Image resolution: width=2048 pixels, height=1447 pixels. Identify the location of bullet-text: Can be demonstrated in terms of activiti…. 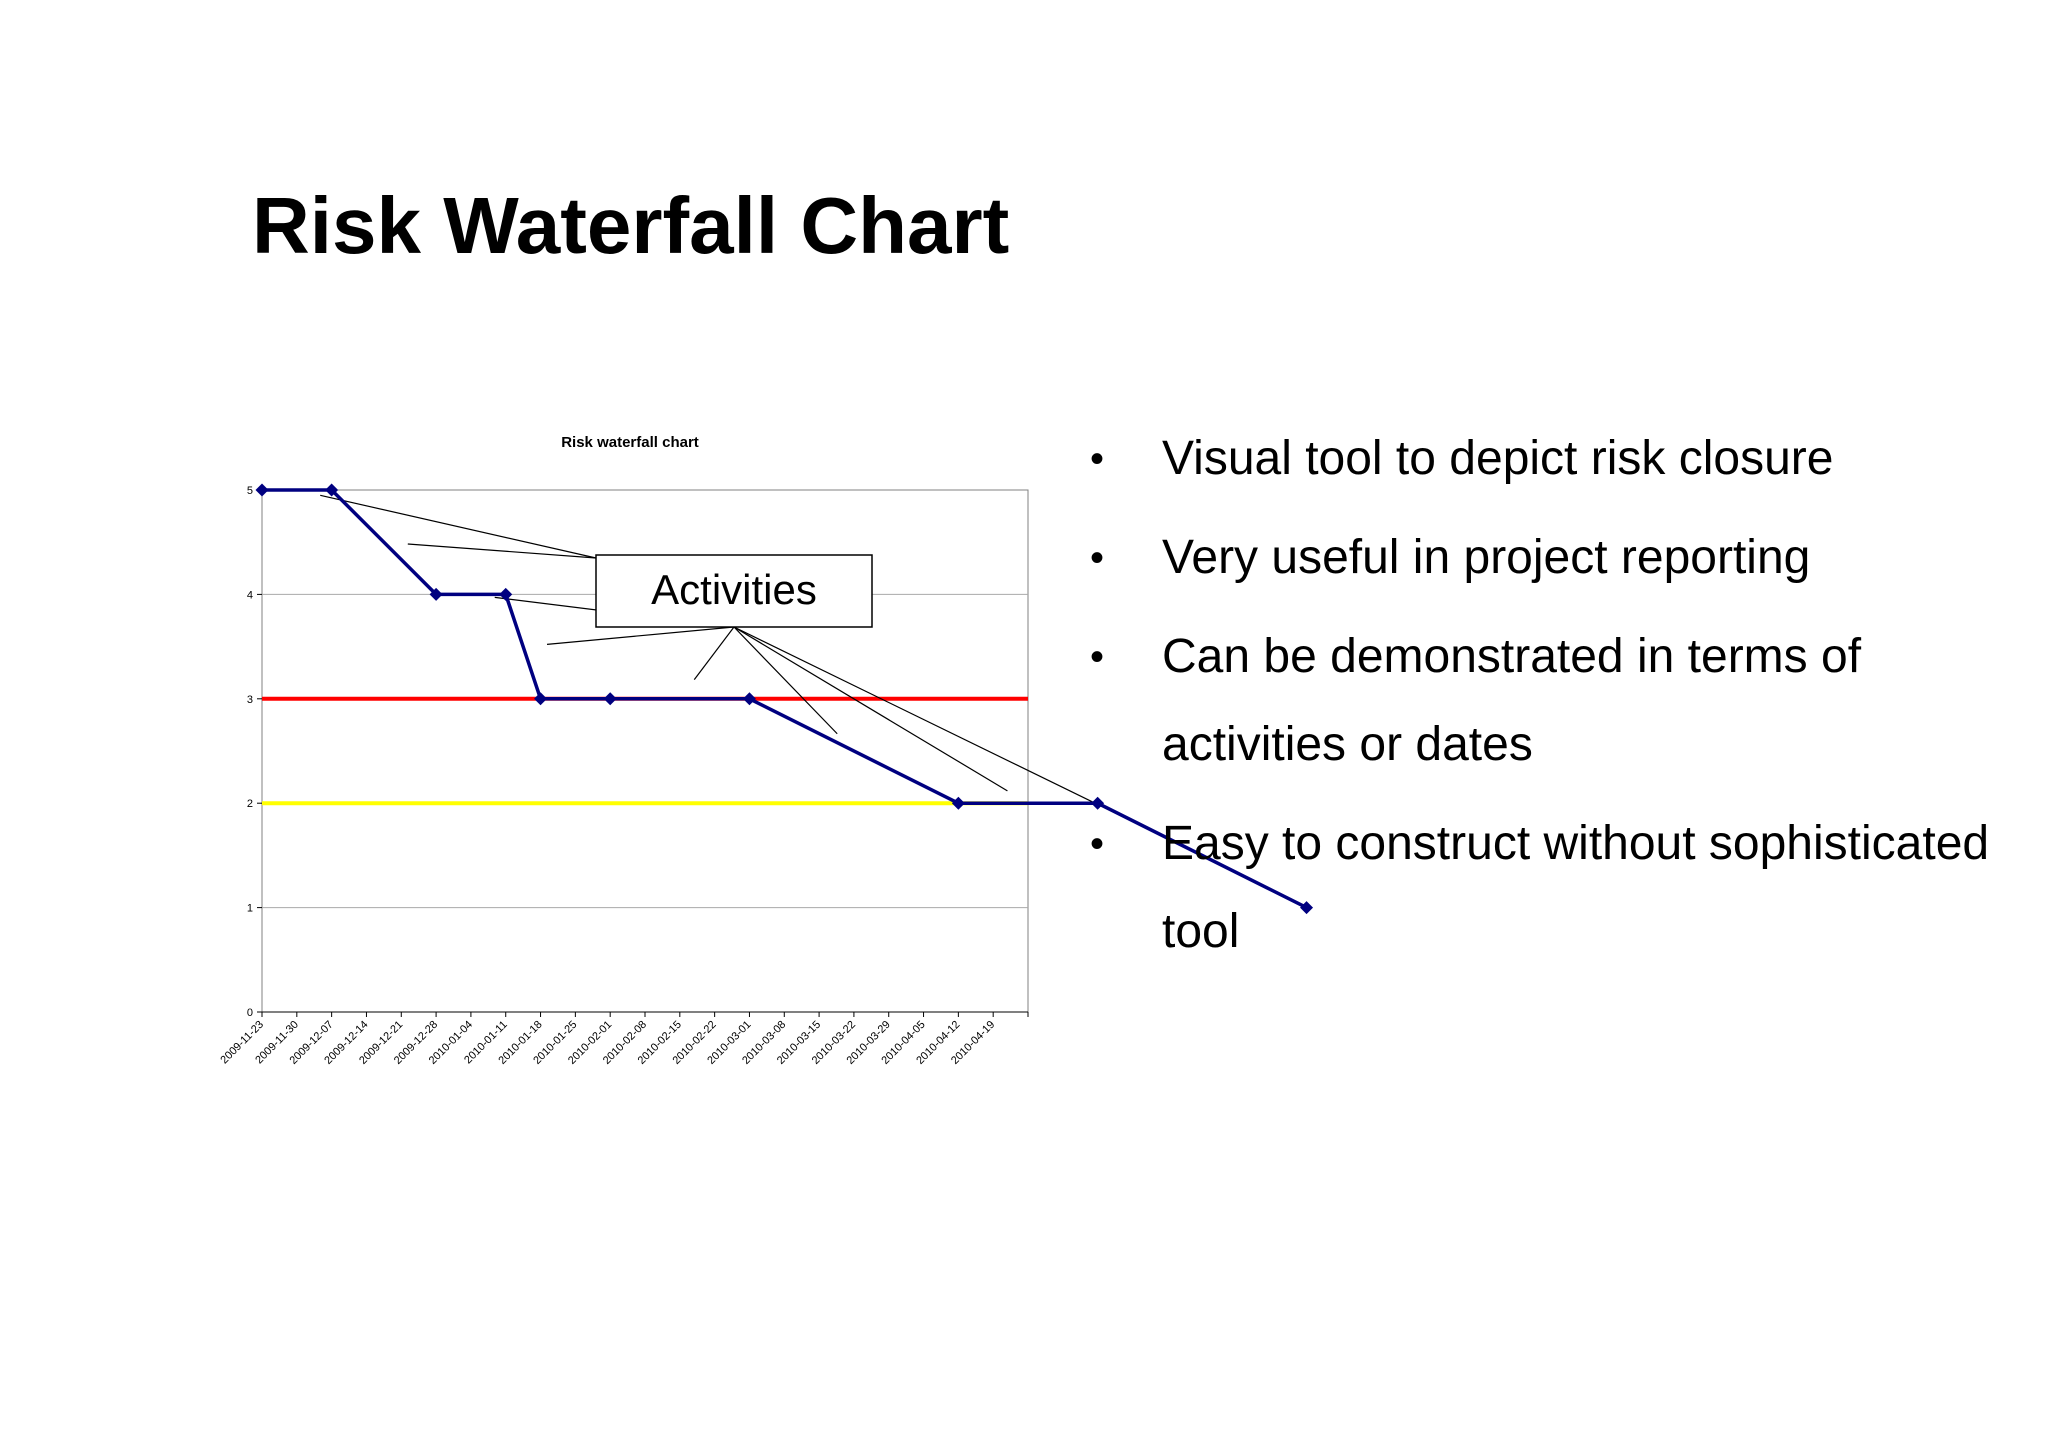
(1512, 700).